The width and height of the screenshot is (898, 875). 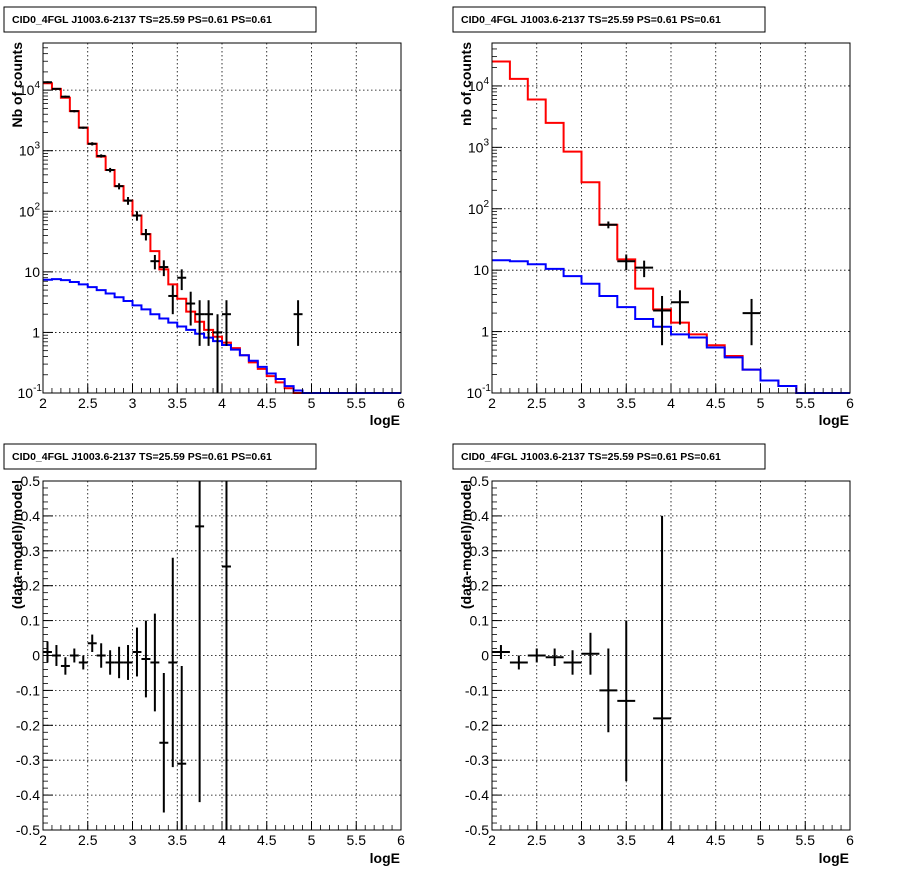 I want to click on y-tick-label: -0.2, so click(x=28, y=725).